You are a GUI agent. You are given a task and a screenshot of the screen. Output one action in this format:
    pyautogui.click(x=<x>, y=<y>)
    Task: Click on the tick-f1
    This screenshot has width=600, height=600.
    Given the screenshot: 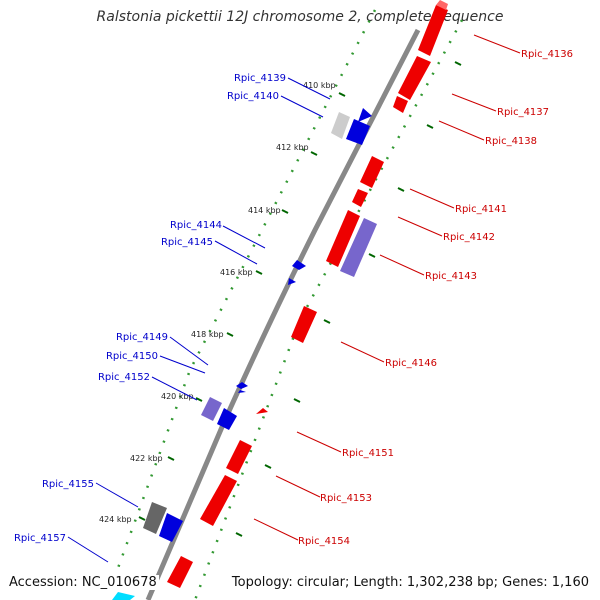 What is the action you would take?
    pyautogui.click(x=458, y=63)
    